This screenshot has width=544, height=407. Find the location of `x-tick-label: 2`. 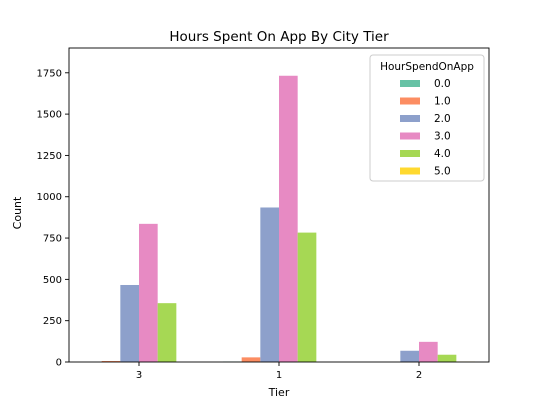

x-tick-label: 2 is located at coordinates (419, 375).